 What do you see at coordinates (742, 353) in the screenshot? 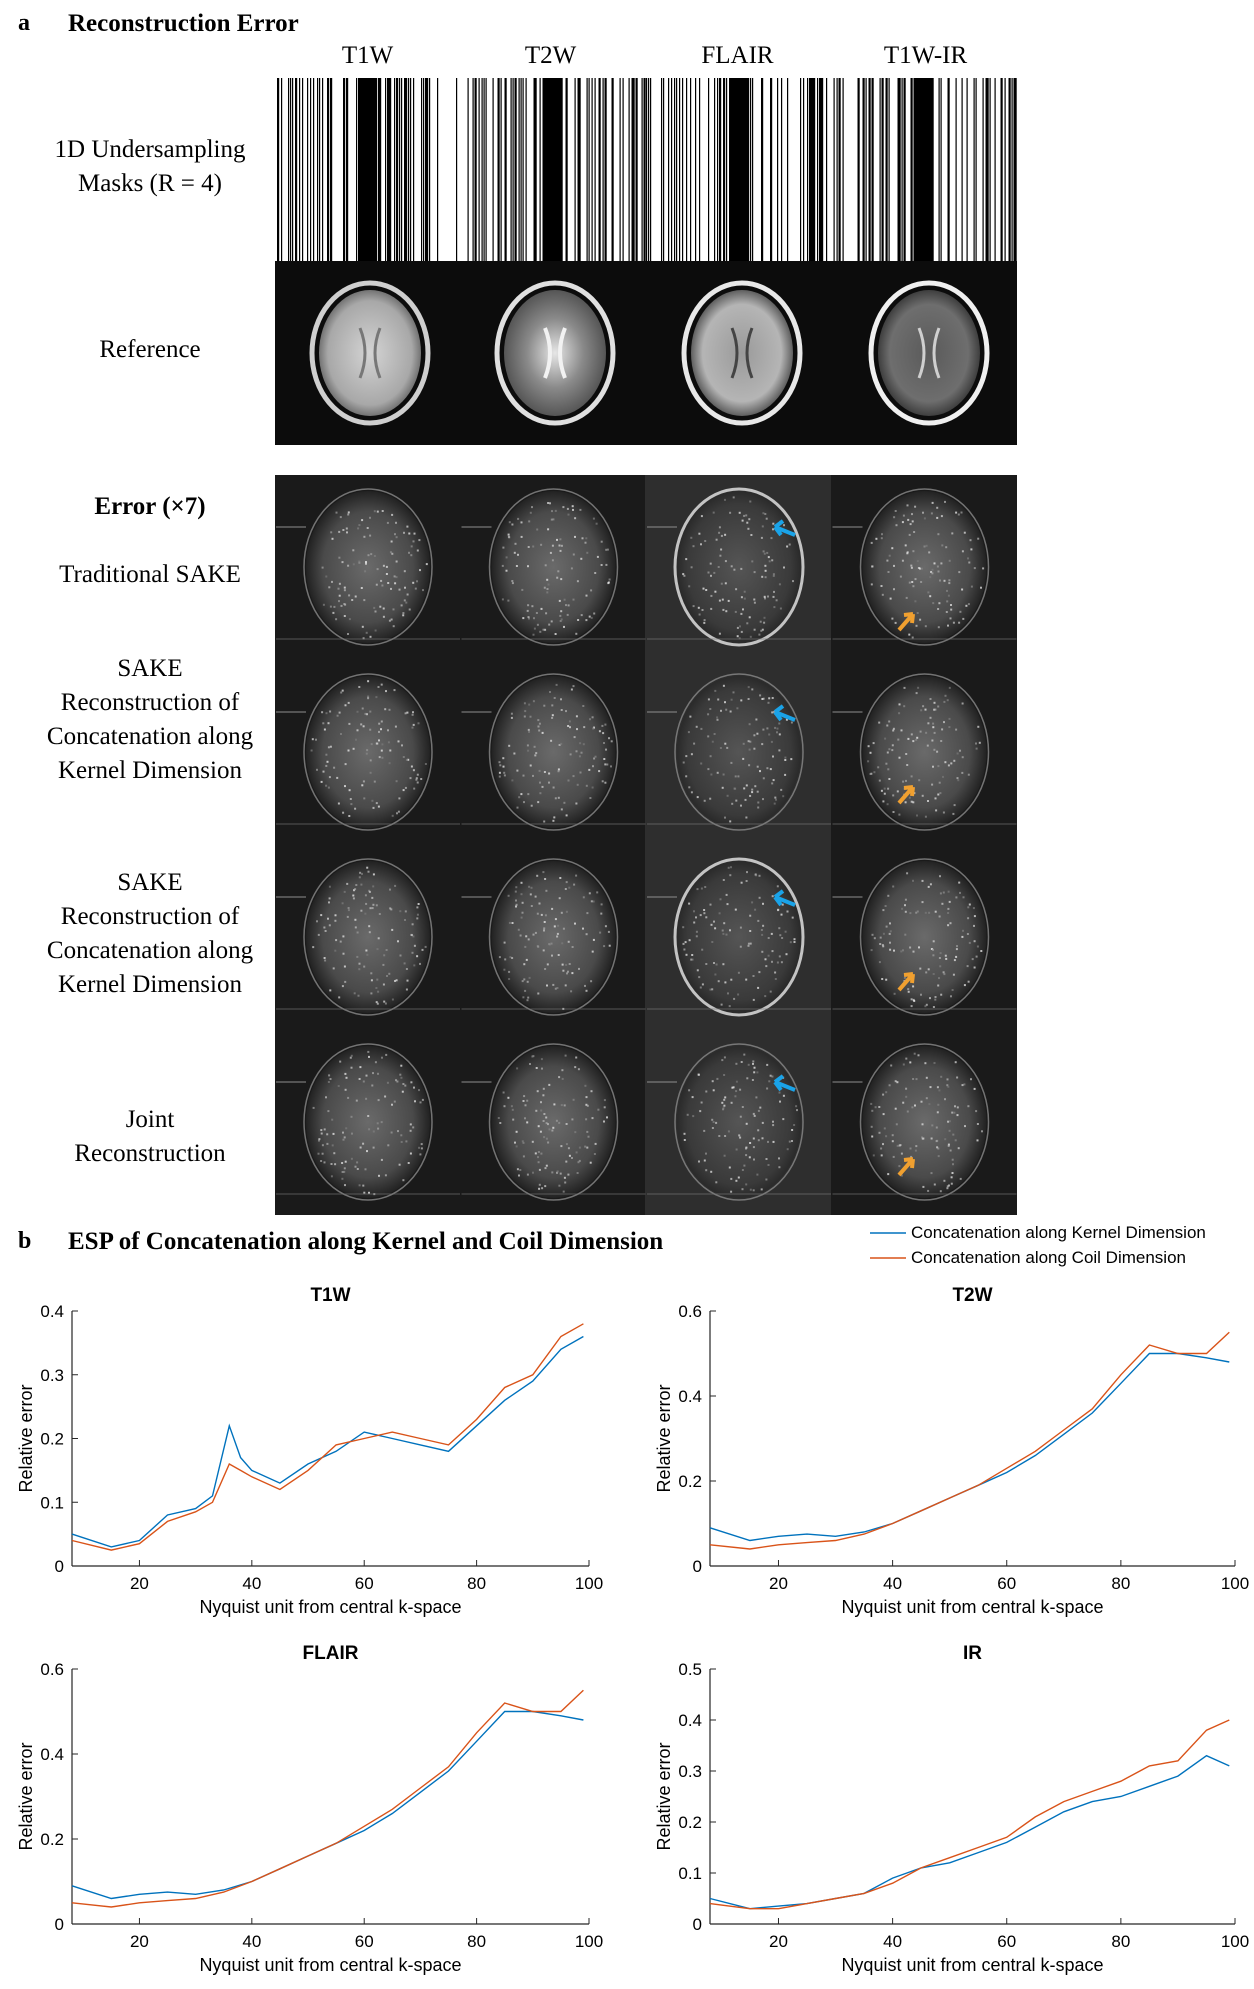
I see `reference-image-flair` at bounding box center [742, 353].